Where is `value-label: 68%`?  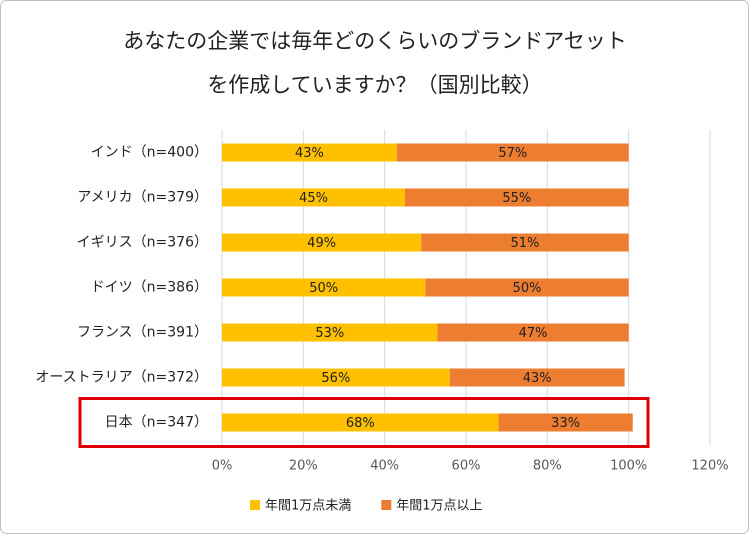 value-label: 68% is located at coordinates (360, 423).